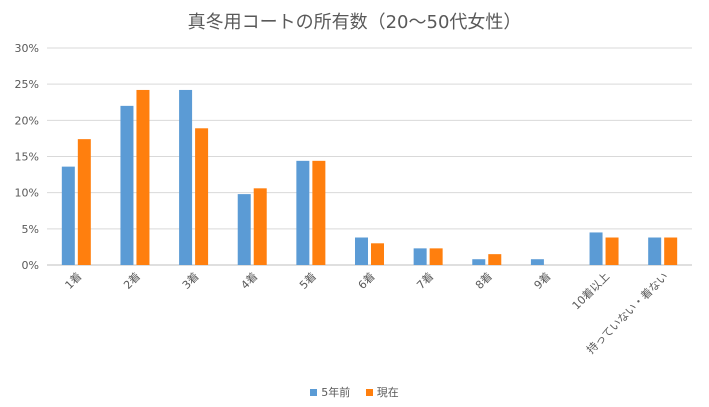 This screenshot has height=407, width=709. What do you see at coordinates (27, 84) in the screenshot?
I see `y-tick-label: 25%` at bounding box center [27, 84].